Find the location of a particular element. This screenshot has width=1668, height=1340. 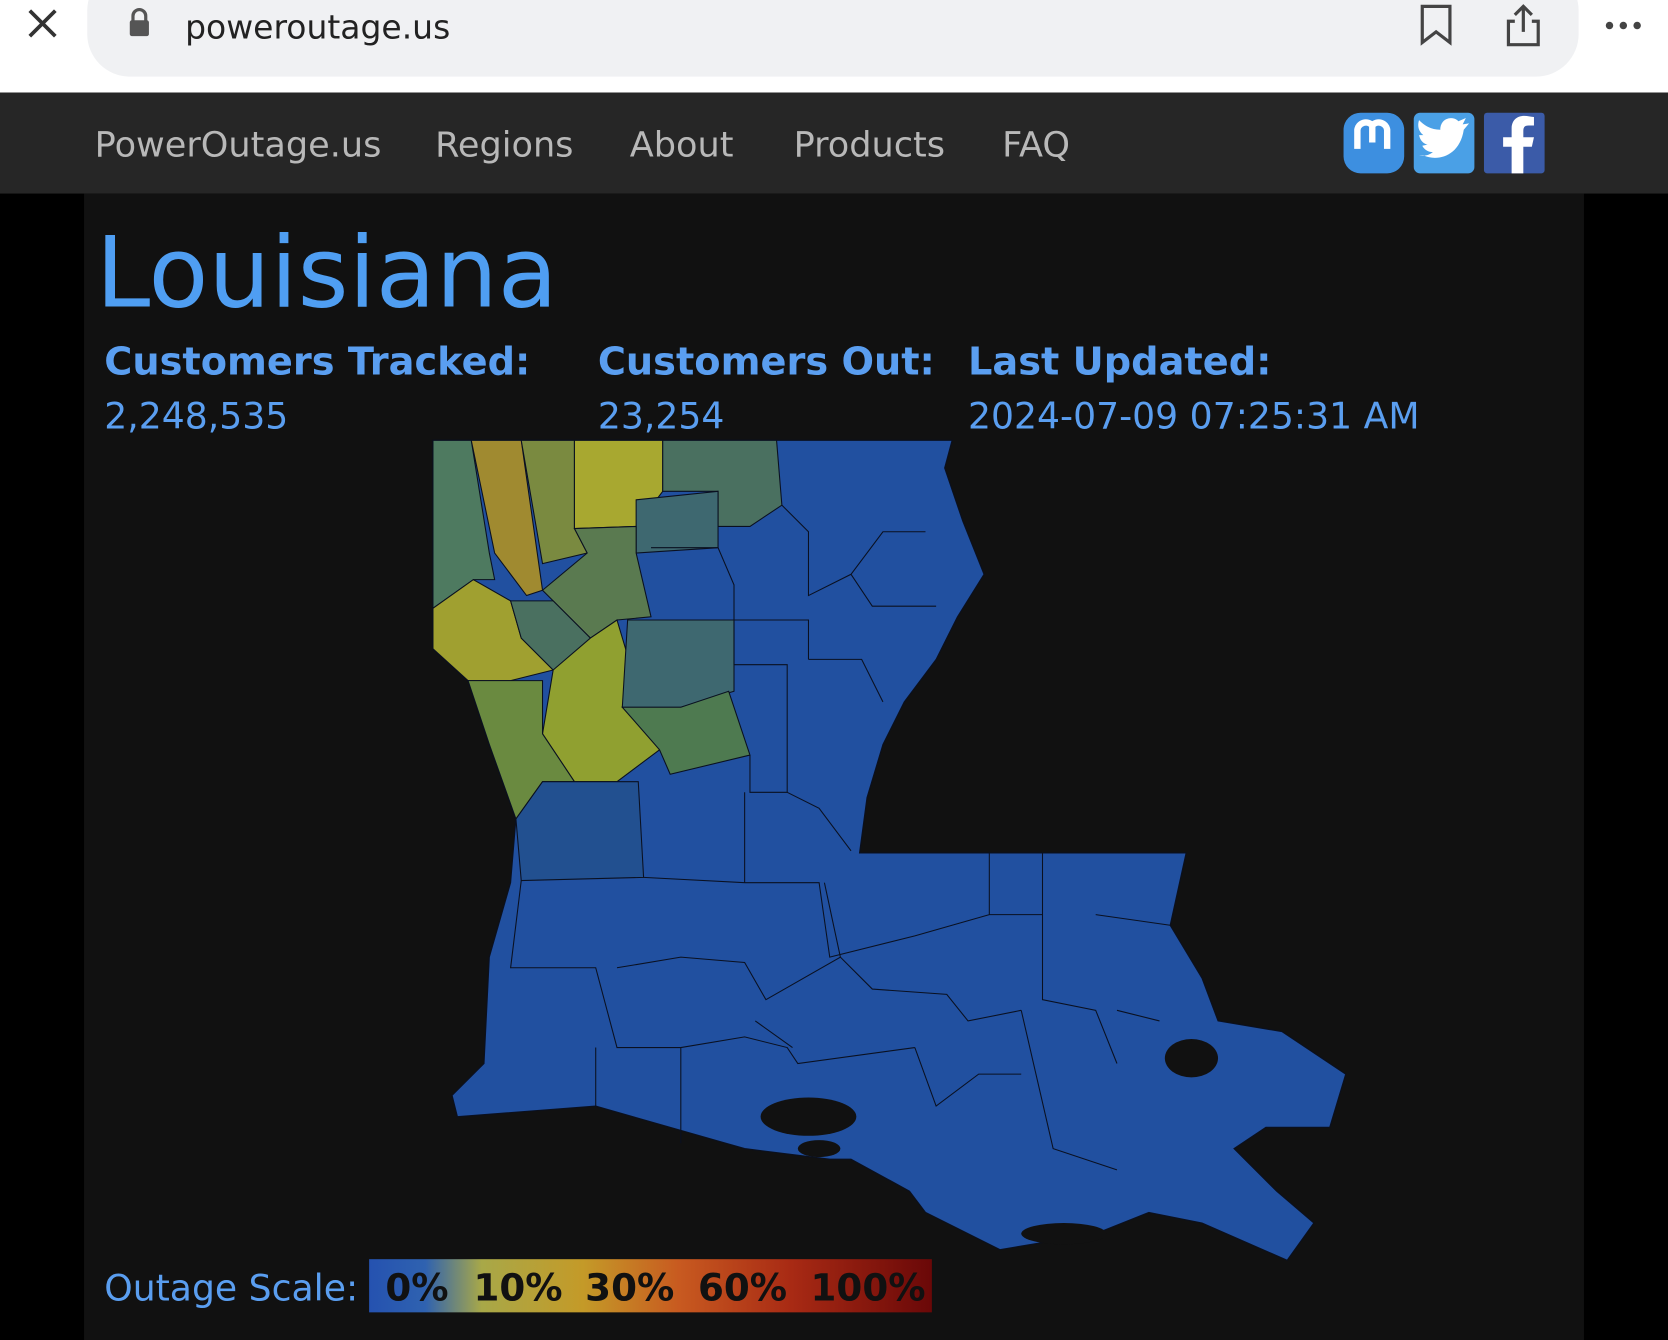

legend-label: 0% is located at coordinates (416, 1288).